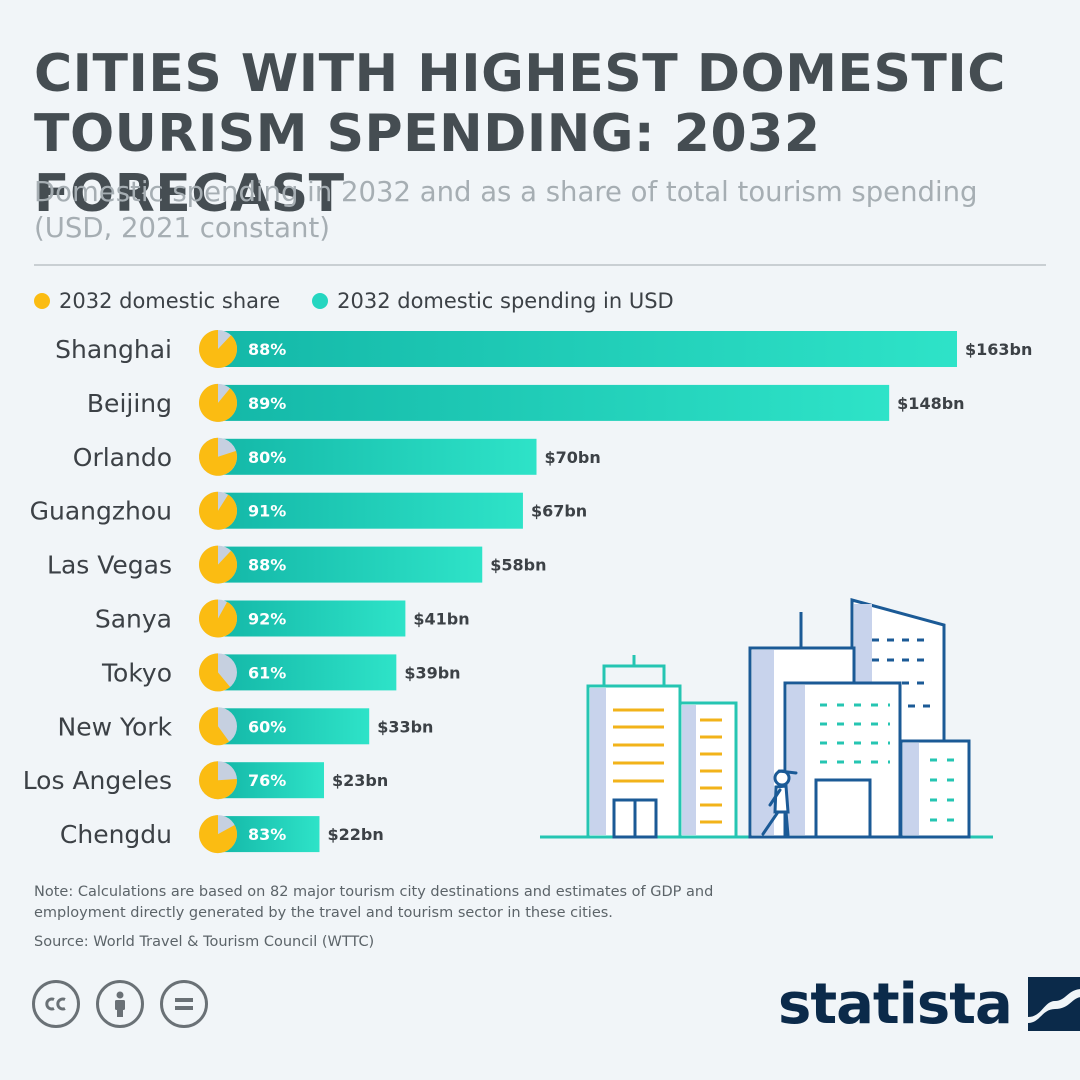 The height and width of the screenshot is (1080, 1080). What do you see at coordinates (120, 1004) in the screenshot?
I see `attribution-icon` at bounding box center [120, 1004].